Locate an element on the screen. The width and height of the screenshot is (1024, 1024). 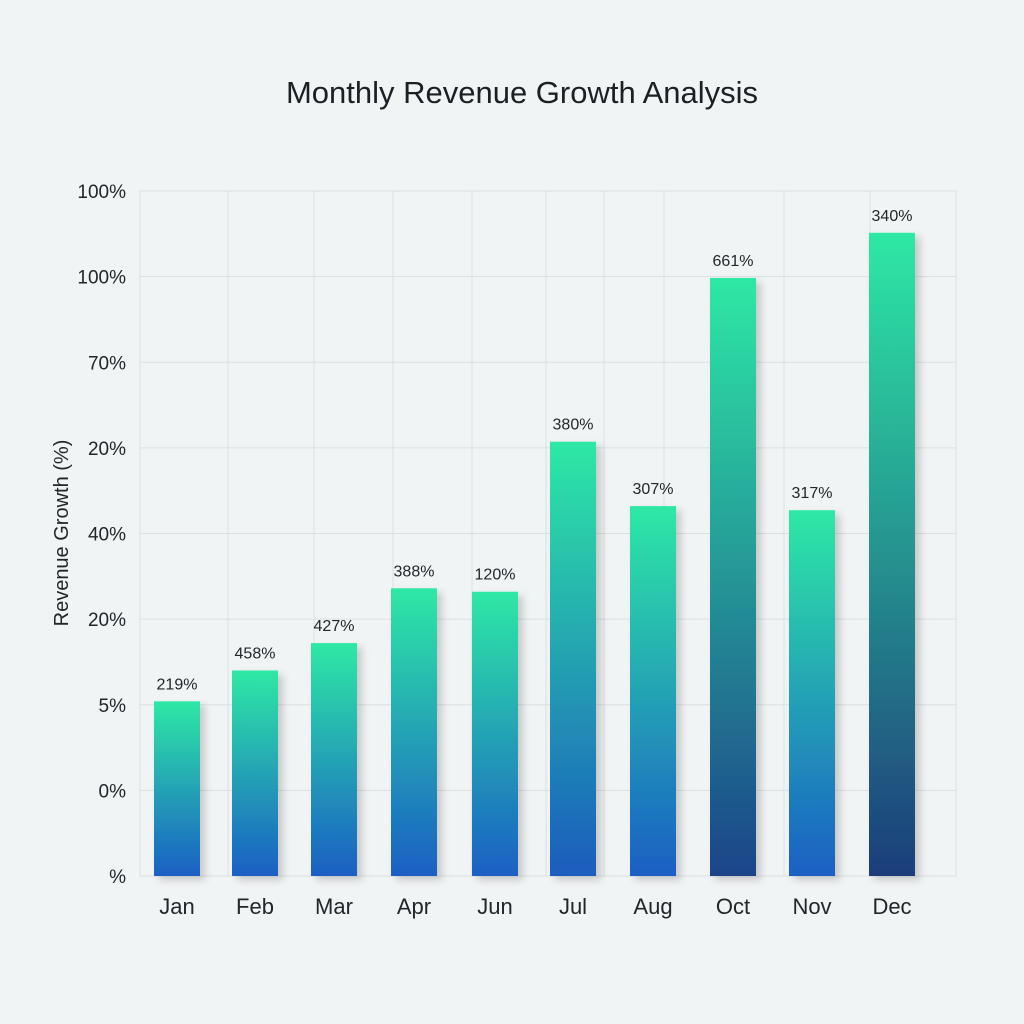
bar-nov is located at coordinates (812, 693).